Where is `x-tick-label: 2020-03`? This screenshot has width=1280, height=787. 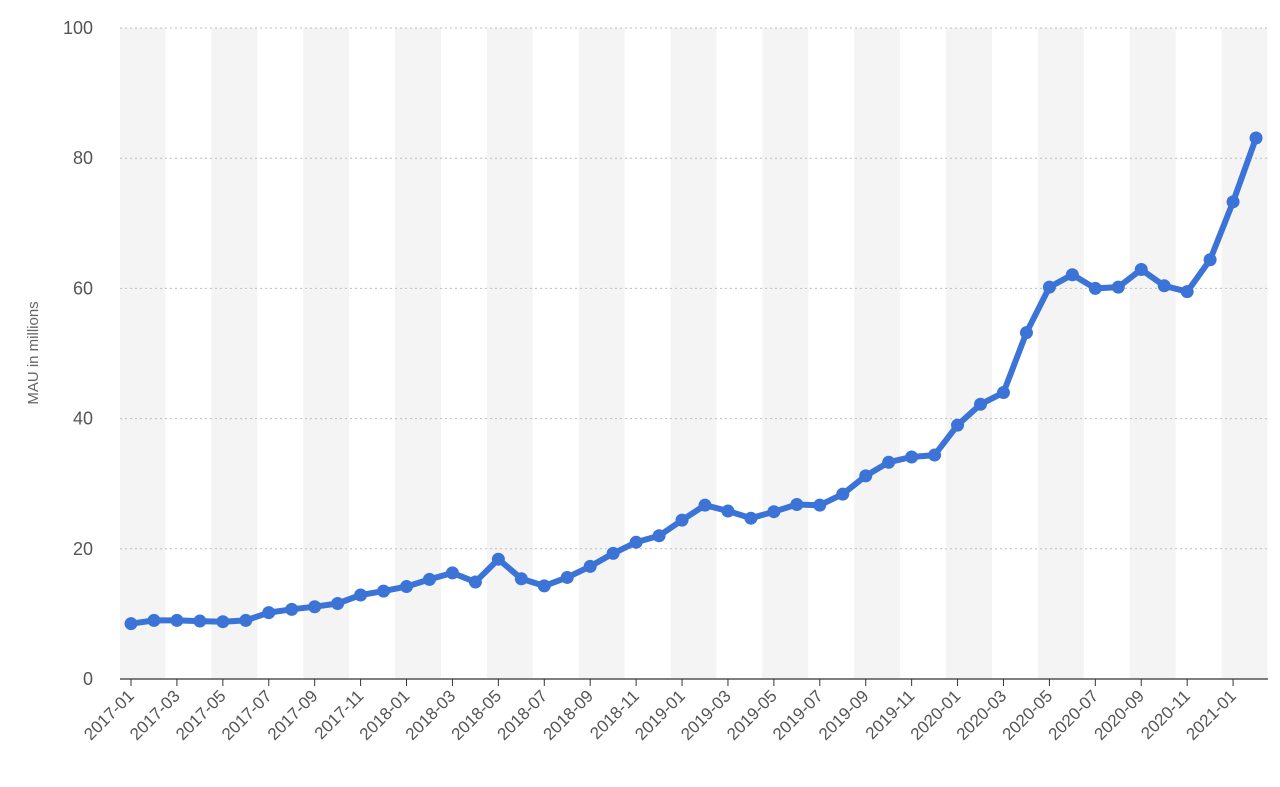 x-tick-label: 2020-03 is located at coordinates (982, 715).